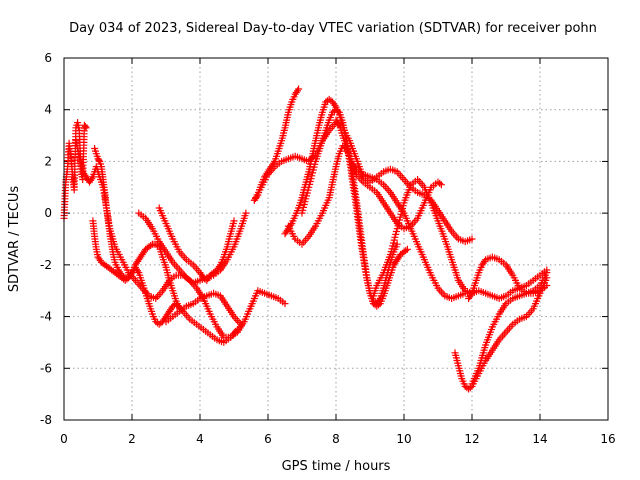 This screenshot has width=640, height=480. Describe the element at coordinates (336, 466) in the screenshot. I see `x-axis-label: GPS time / hours` at that location.